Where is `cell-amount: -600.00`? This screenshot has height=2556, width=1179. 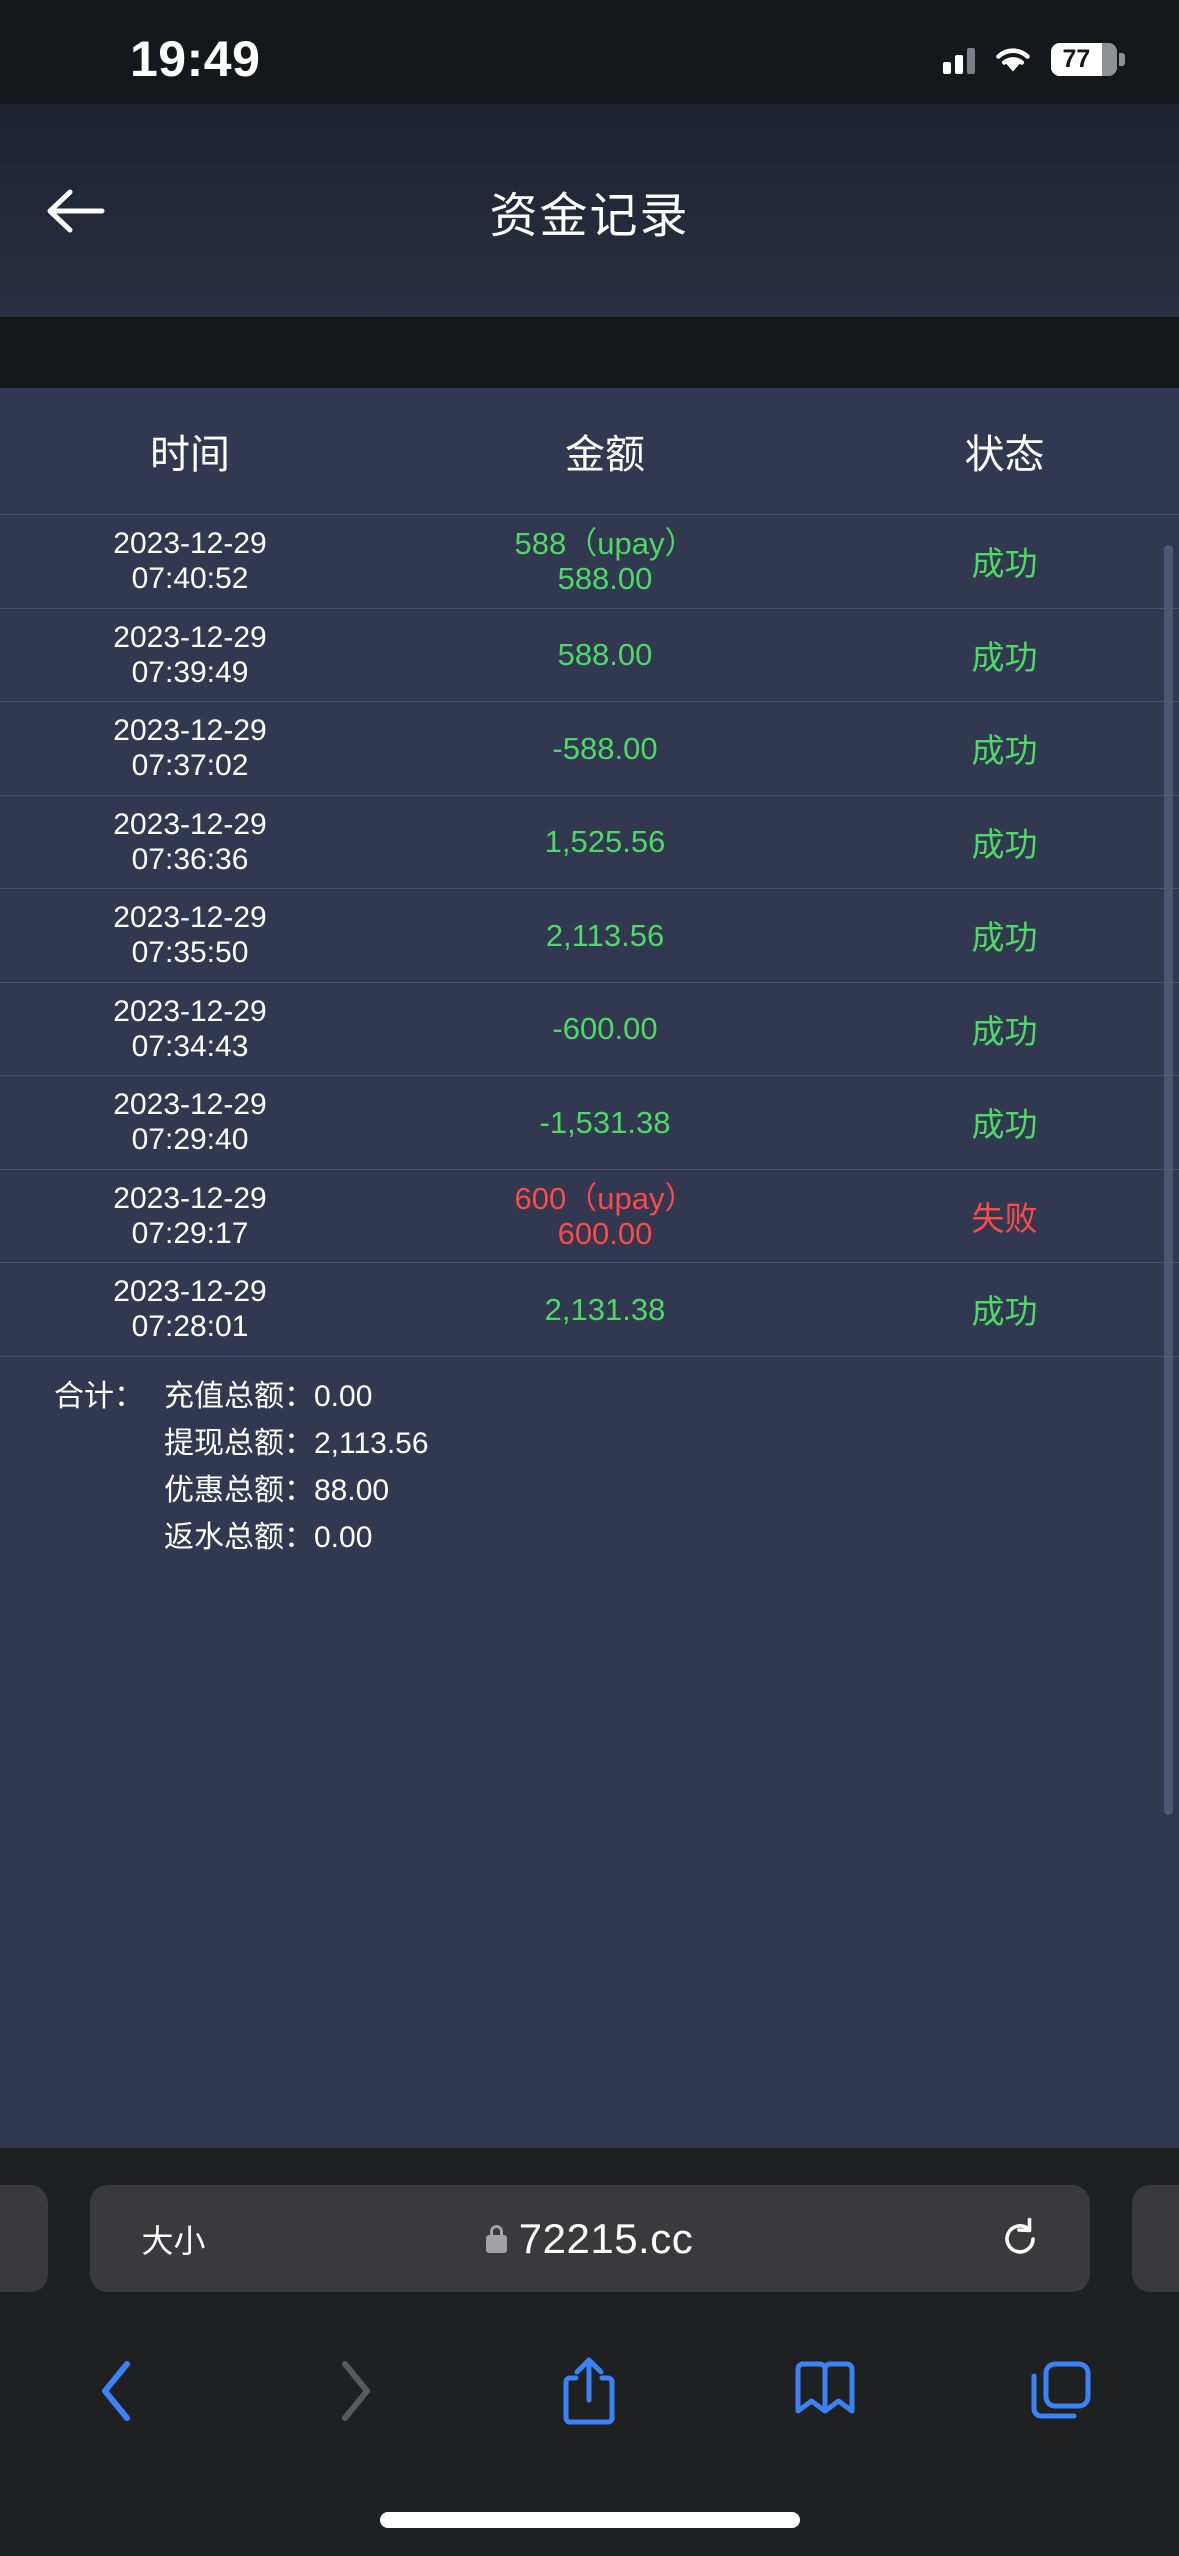
cell-amount: -600.00 is located at coordinates (605, 1028).